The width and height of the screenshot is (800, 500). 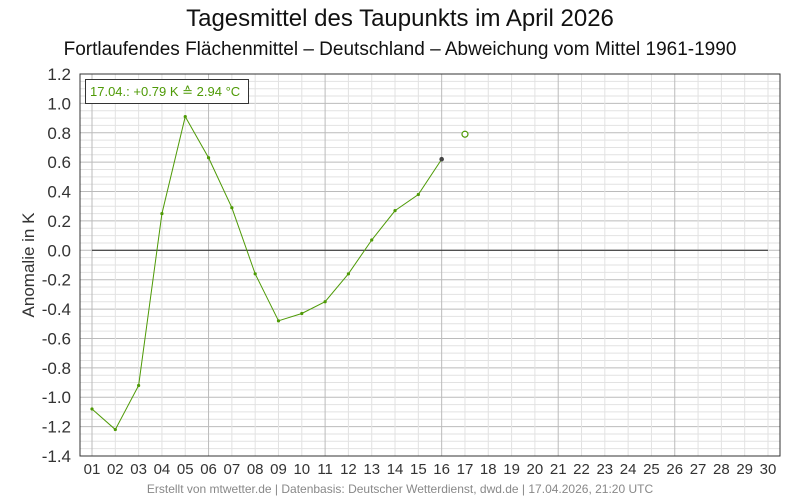 I want to click on x-tick-label: 28, so click(x=721, y=469).